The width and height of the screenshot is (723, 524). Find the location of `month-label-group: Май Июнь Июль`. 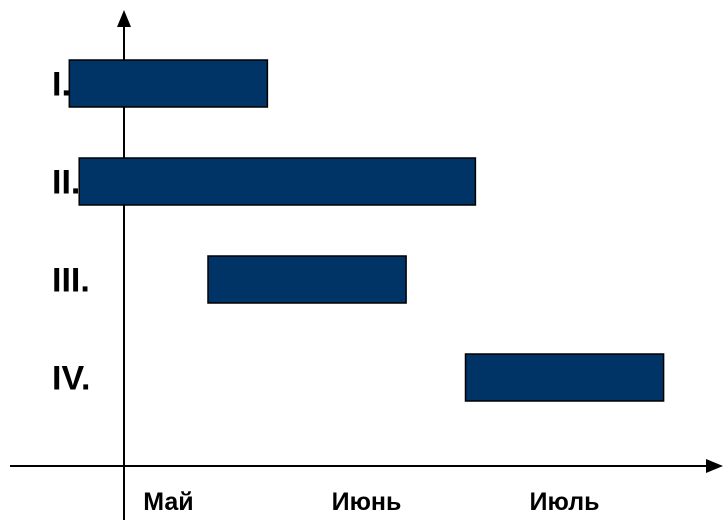

month-label-group: Май Июнь Июль is located at coordinates (371, 502).